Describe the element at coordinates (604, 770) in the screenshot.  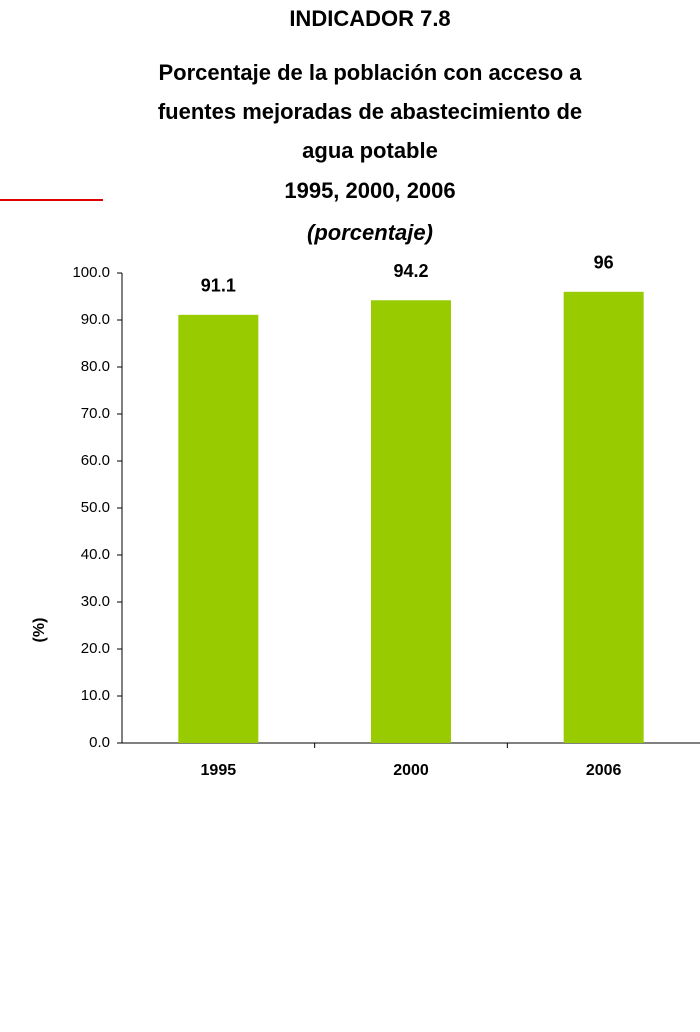
I see `x-tick-label: 2006` at that location.